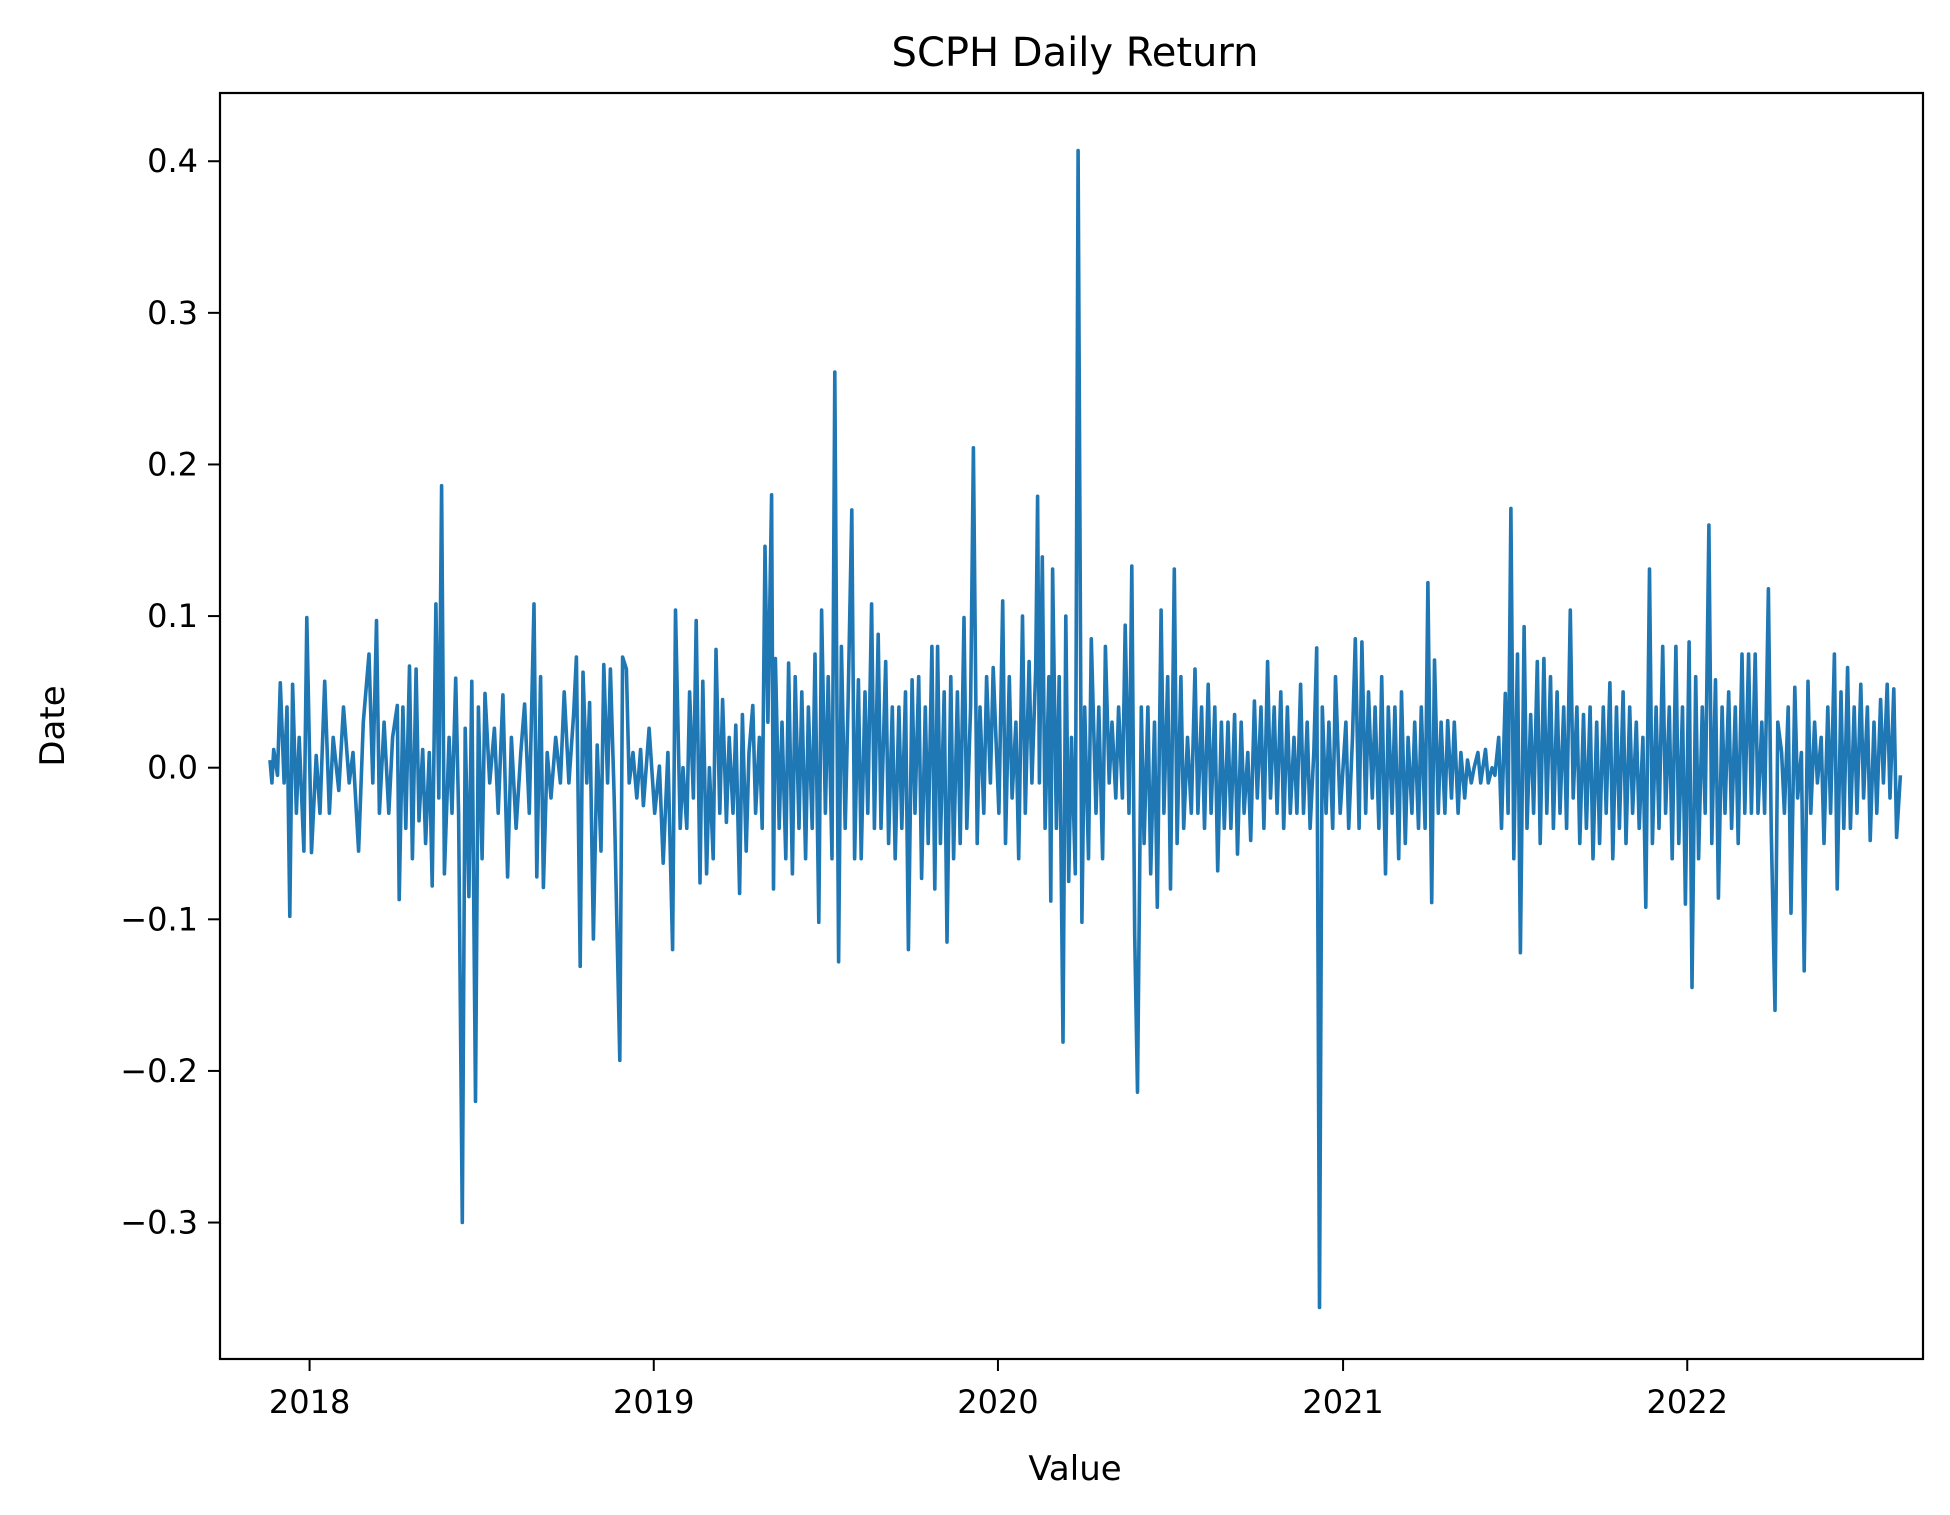 This screenshot has height=1515, width=1950. I want to click on x-axis-label: Value, so click(1074, 1469).